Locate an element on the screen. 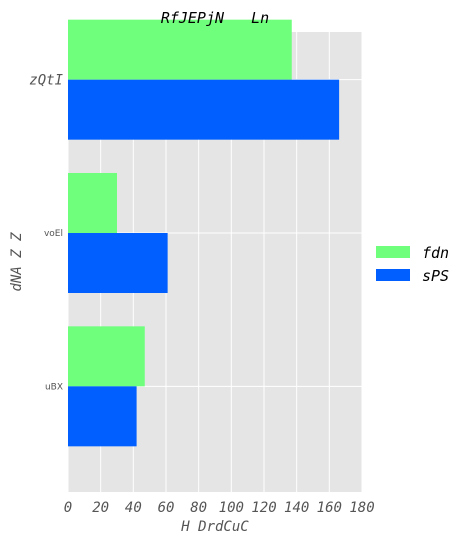 The height and width of the screenshot is (544, 476). legend-swatch-fdn is located at coordinates (393, 252).